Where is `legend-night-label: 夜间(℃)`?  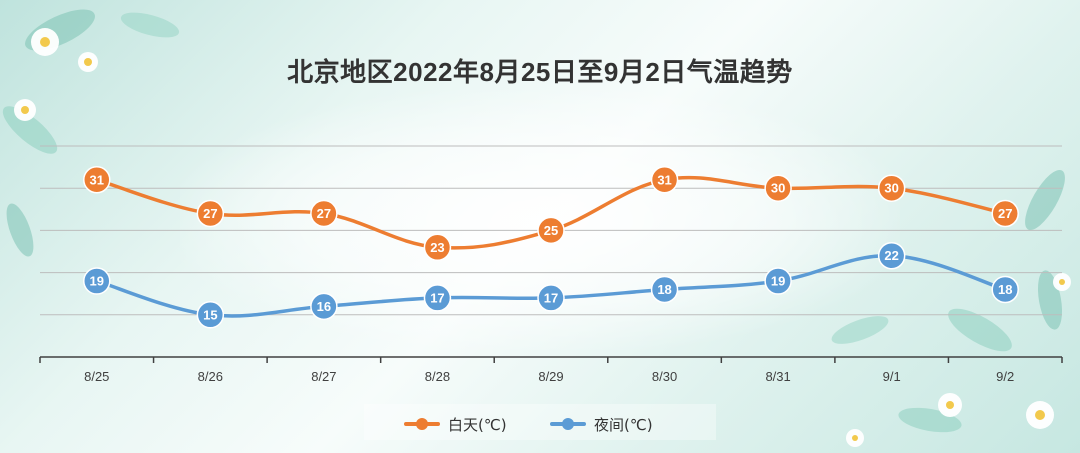
legend-night-label: 夜间(℃) is located at coordinates (623, 424).